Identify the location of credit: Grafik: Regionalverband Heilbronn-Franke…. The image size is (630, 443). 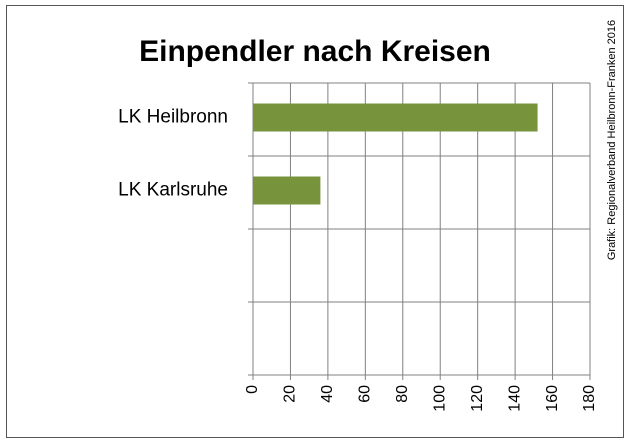
(612, 140).